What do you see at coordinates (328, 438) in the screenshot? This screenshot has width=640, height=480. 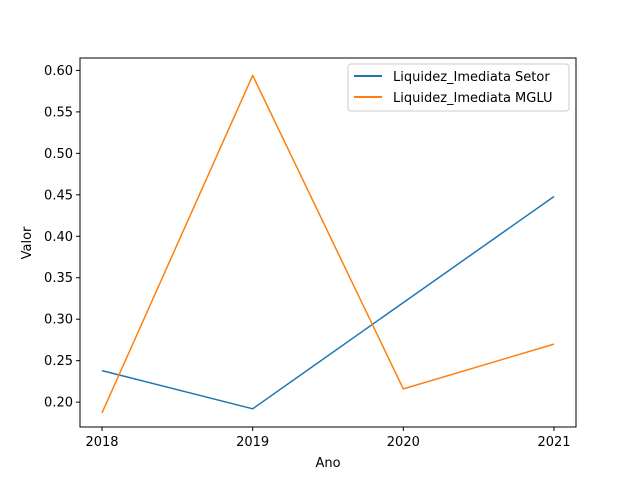 I see `x-axis-ticks: 2018 2019 2020 2021` at bounding box center [328, 438].